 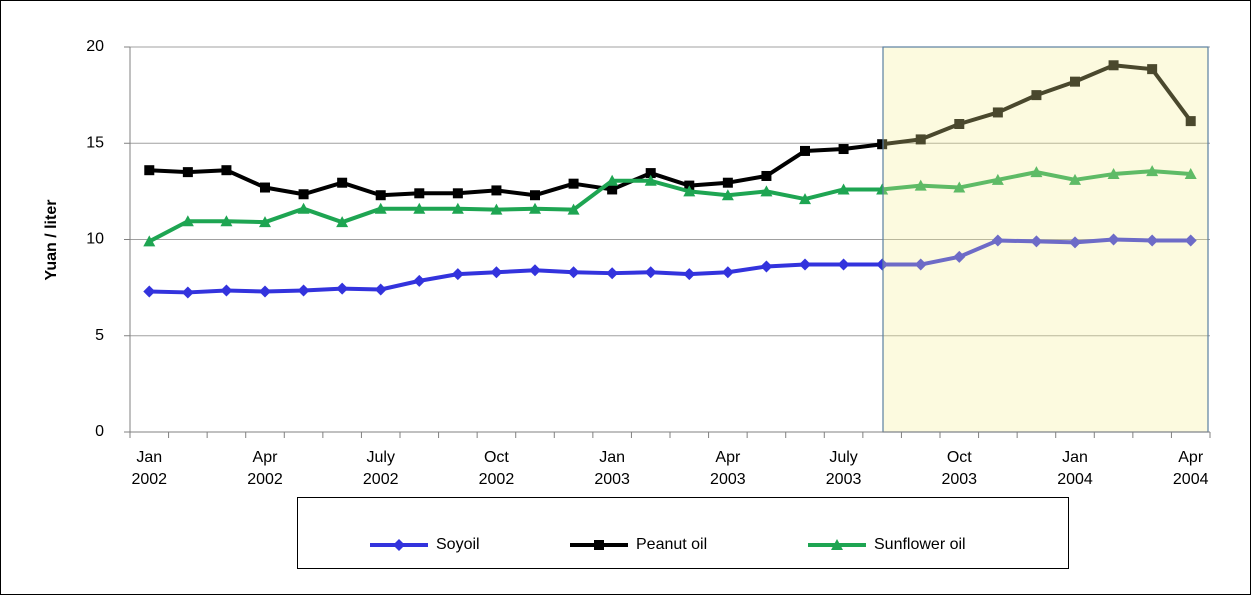 What do you see at coordinates (95, 46) in the screenshot?
I see `y-tick-label: 20` at bounding box center [95, 46].